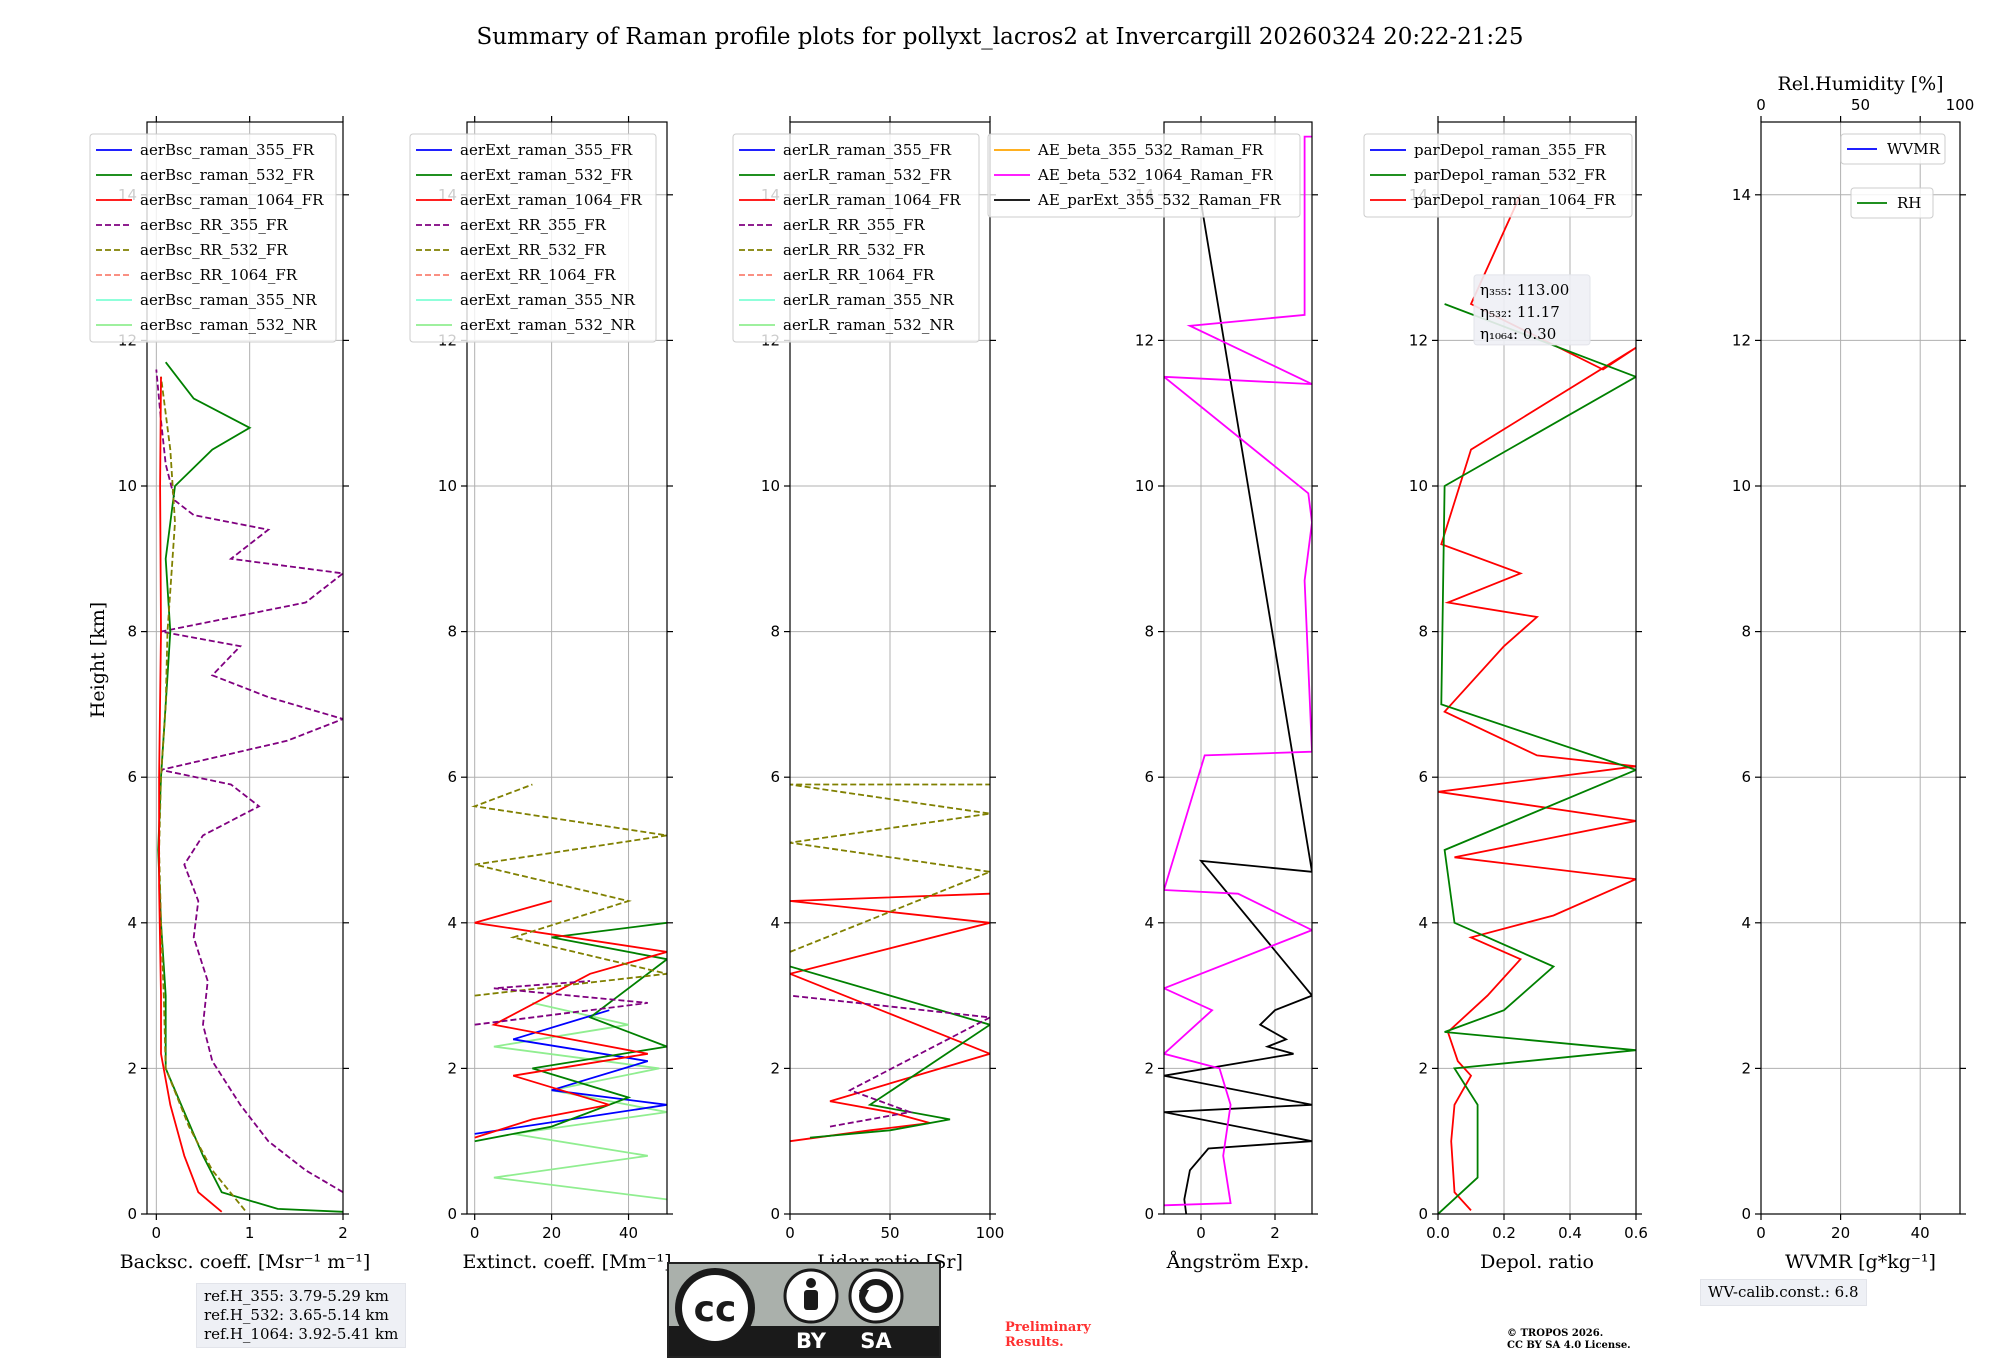  Describe the element at coordinates (867, 175) in the screenshot. I see `legend-label-aerLR_raman_532_FR: aerLR_raman_532_FR` at that location.